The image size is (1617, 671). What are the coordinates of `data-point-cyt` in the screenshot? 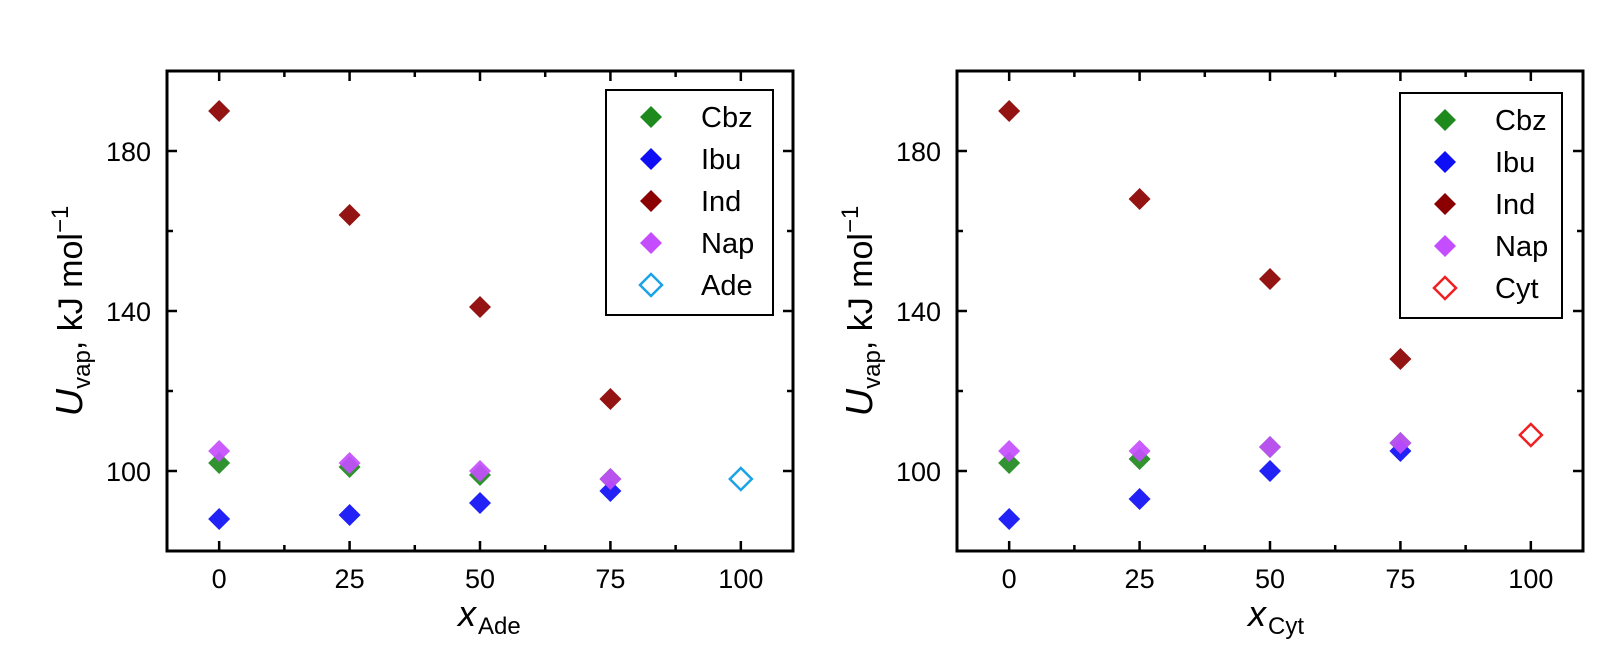 It's located at (1531, 435).